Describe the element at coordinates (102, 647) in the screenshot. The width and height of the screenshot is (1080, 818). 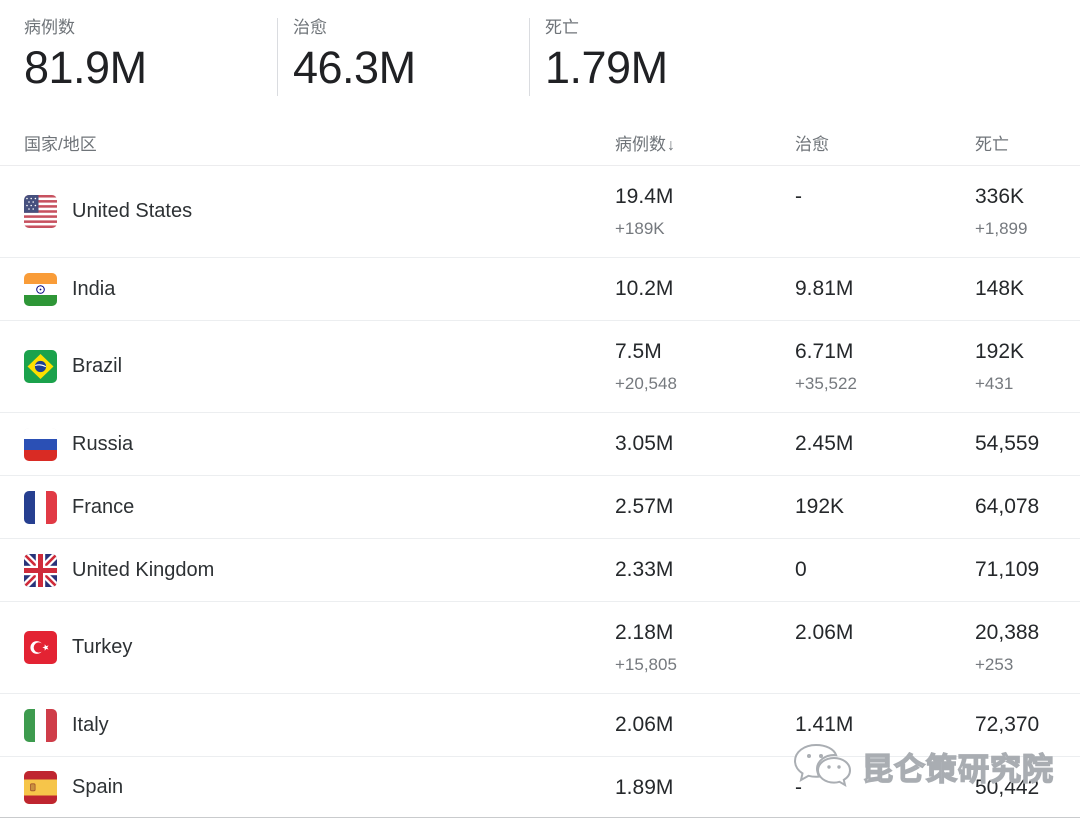
I see `country-name: Turkey` at that location.